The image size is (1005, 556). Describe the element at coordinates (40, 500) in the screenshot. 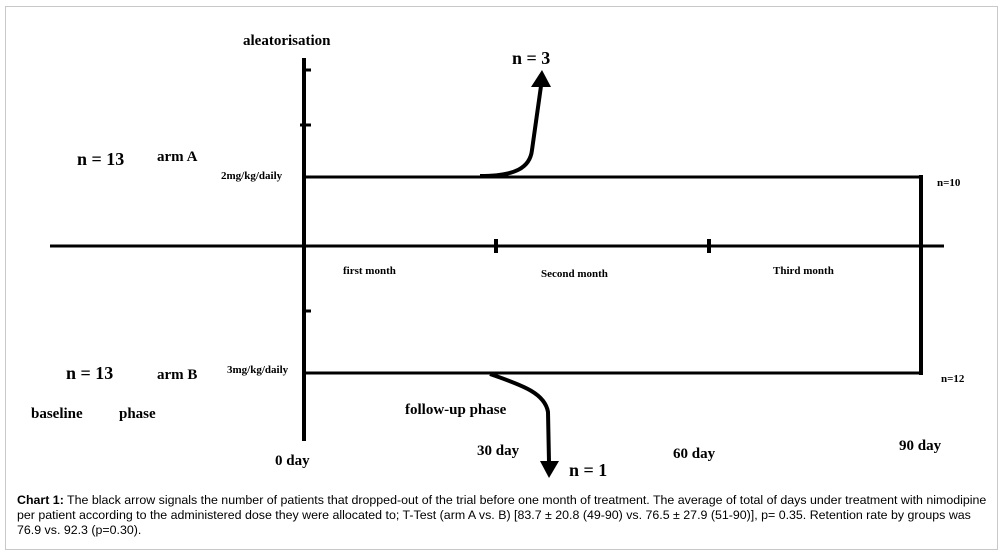

I see `caption-prefix: Chart 1:` at that location.